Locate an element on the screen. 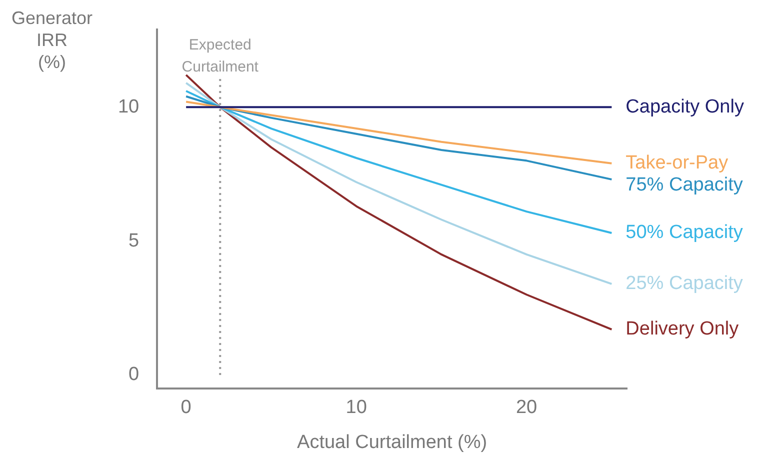  series-label: 75% Capacity is located at coordinates (685, 185).